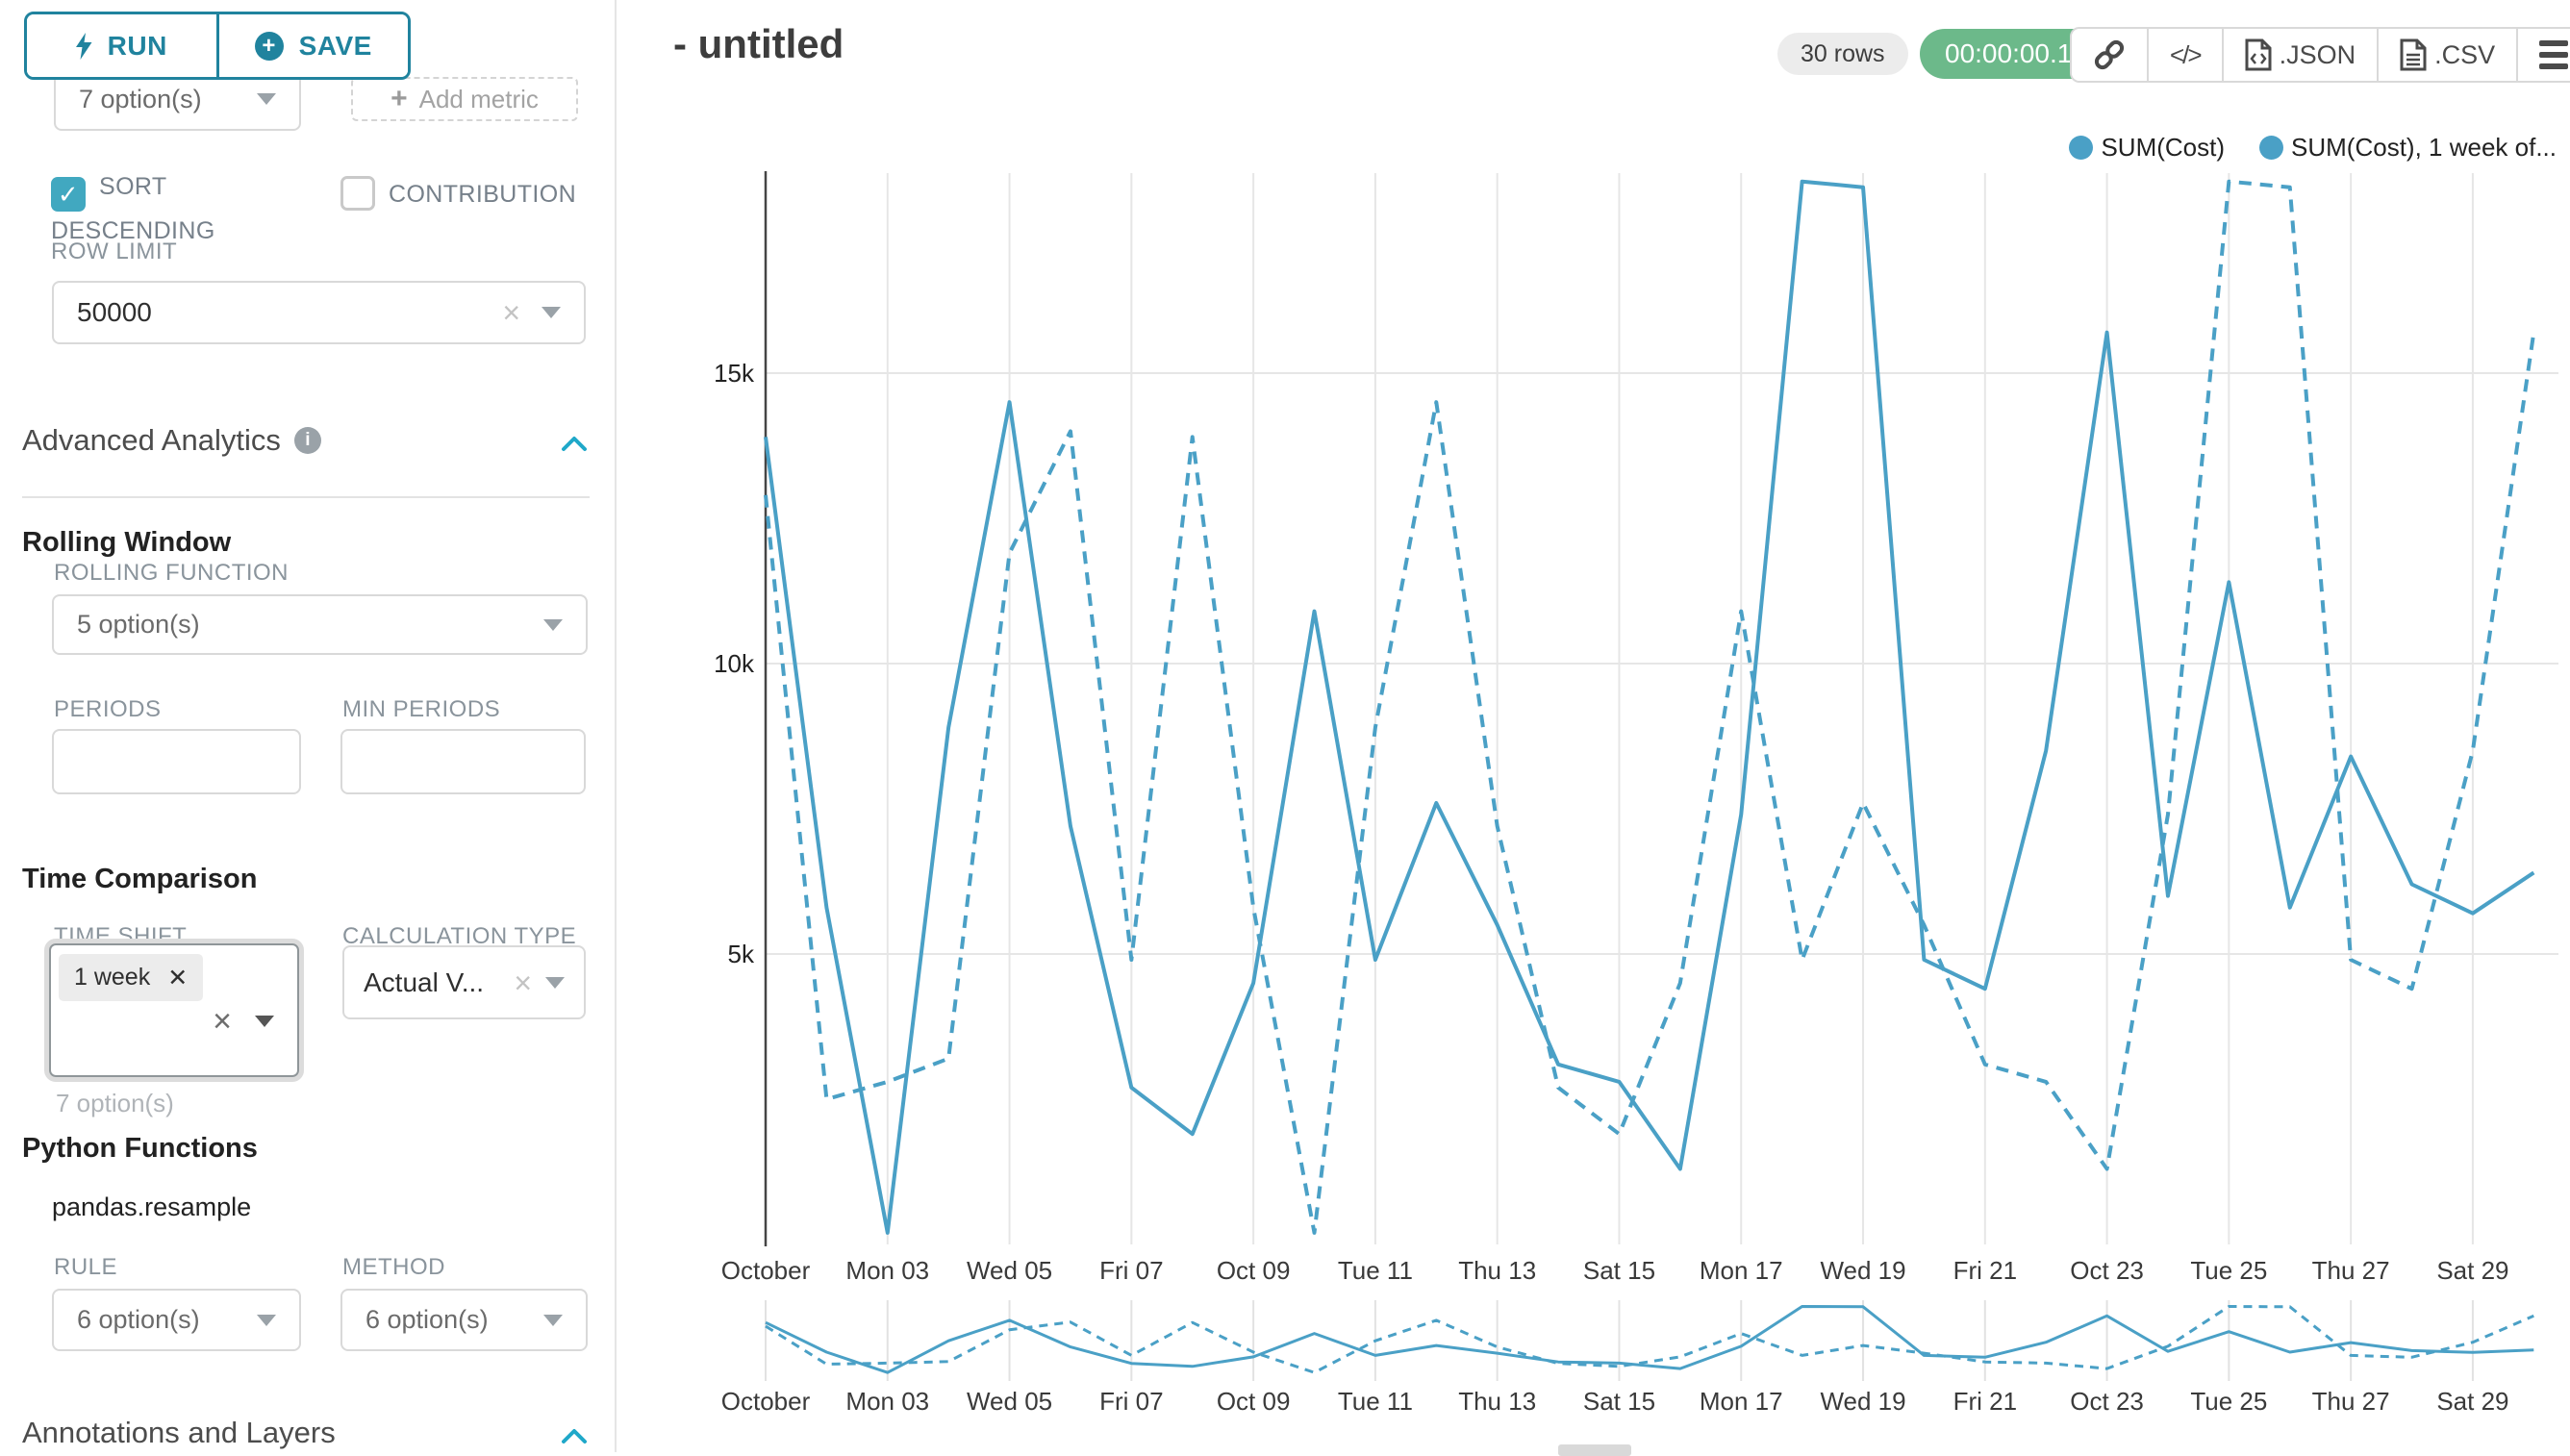 This screenshot has width=2570, height=1456. Describe the element at coordinates (1594, 1450) in the screenshot. I see `results-drag-handle` at that location.